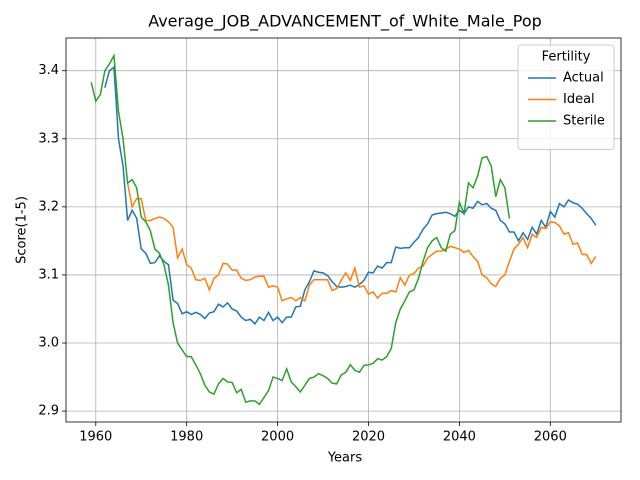  What do you see at coordinates (459, 437) in the screenshot?
I see `x-tick-label: 2040` at bounding box center [459, 437].